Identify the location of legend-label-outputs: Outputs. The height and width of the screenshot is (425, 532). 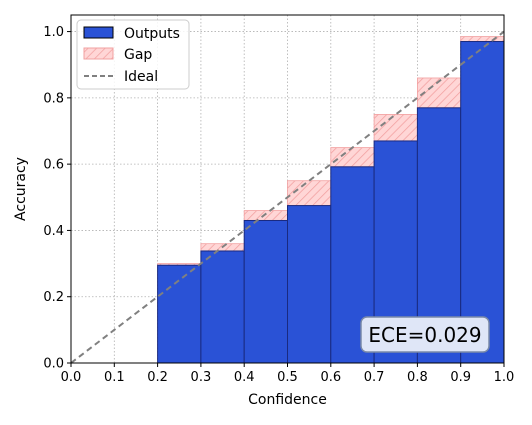
(152, 34).